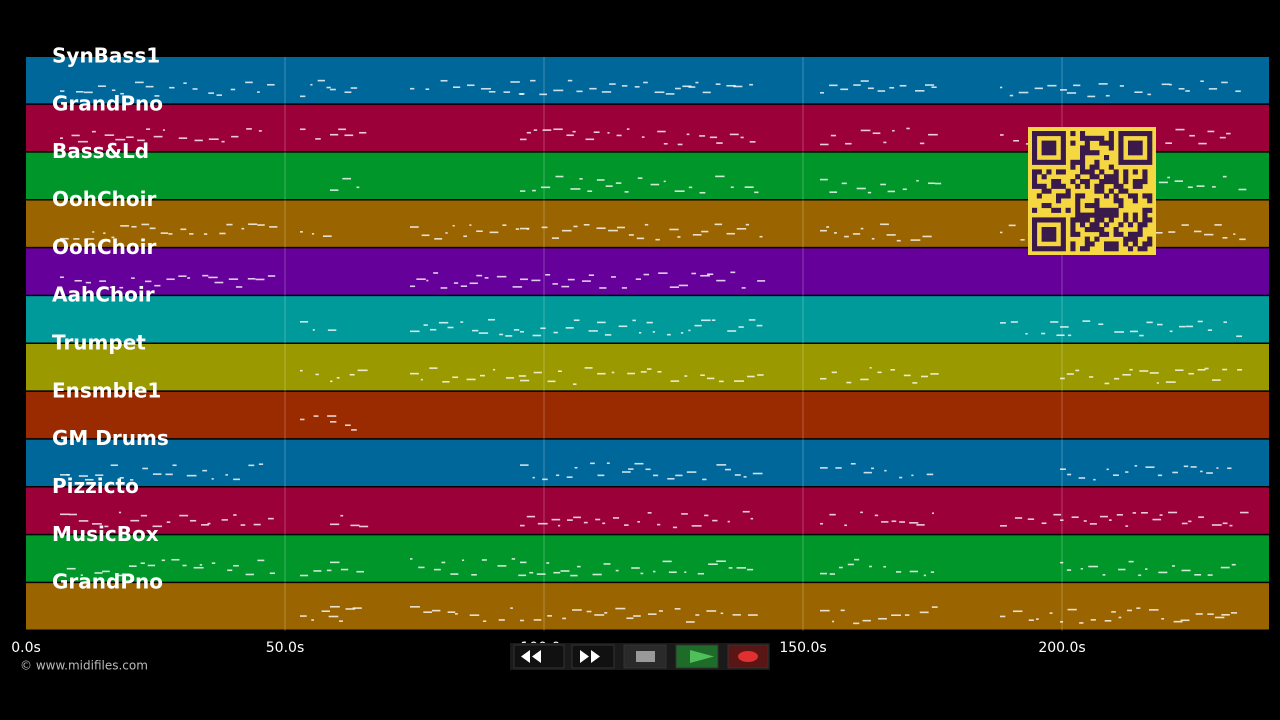  Describe the element at coordinates (645, 656) in the screenshot. I see `stop-button` at that location.